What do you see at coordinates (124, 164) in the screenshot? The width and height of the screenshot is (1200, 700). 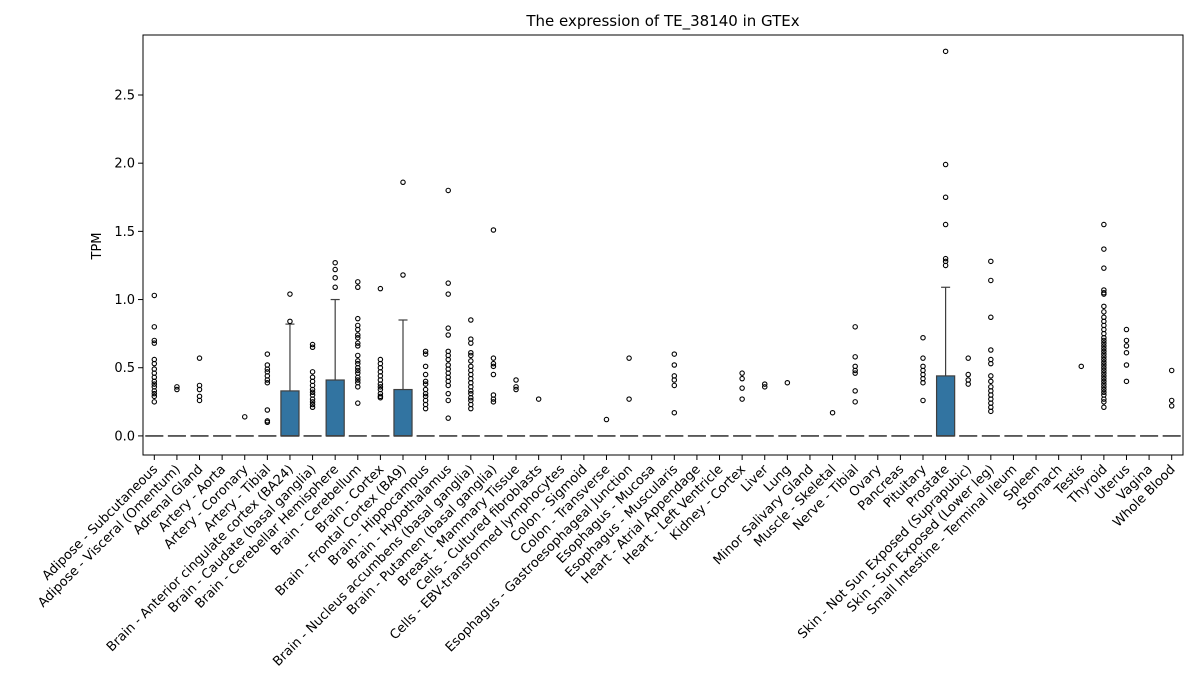 I see `y-tick-label: 2.0` at bounding box center [124, 164].